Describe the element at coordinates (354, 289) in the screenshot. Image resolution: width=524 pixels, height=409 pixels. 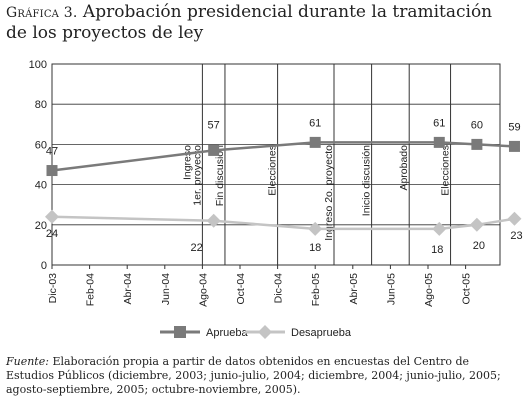
I see `x-tick-label: Abr-05` at that location.